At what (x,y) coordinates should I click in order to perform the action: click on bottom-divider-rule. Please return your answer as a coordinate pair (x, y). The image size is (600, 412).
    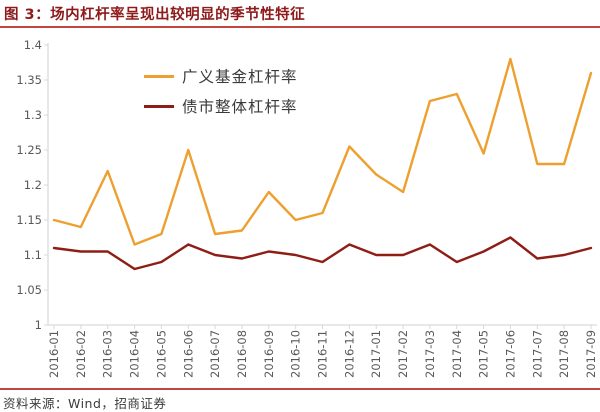
    Looking at the image, I should click on (300, 389).